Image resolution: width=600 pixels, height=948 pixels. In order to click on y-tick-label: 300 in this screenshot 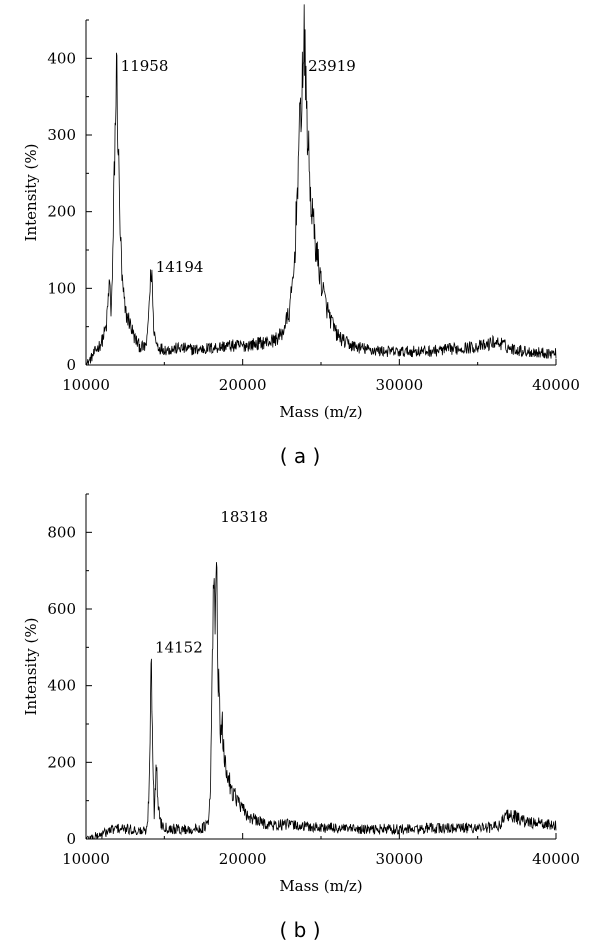, I will do `click(61, 135)`.